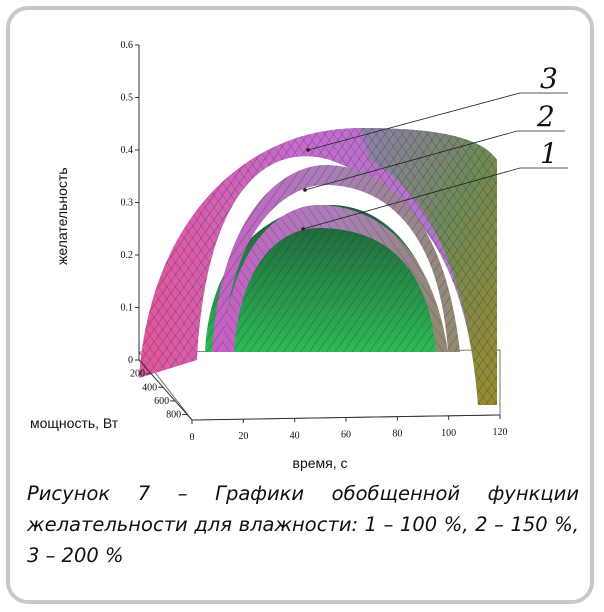 This screenshot has width=604, height=612. I want to click on x-tick-label: 60, so click(346, 435).